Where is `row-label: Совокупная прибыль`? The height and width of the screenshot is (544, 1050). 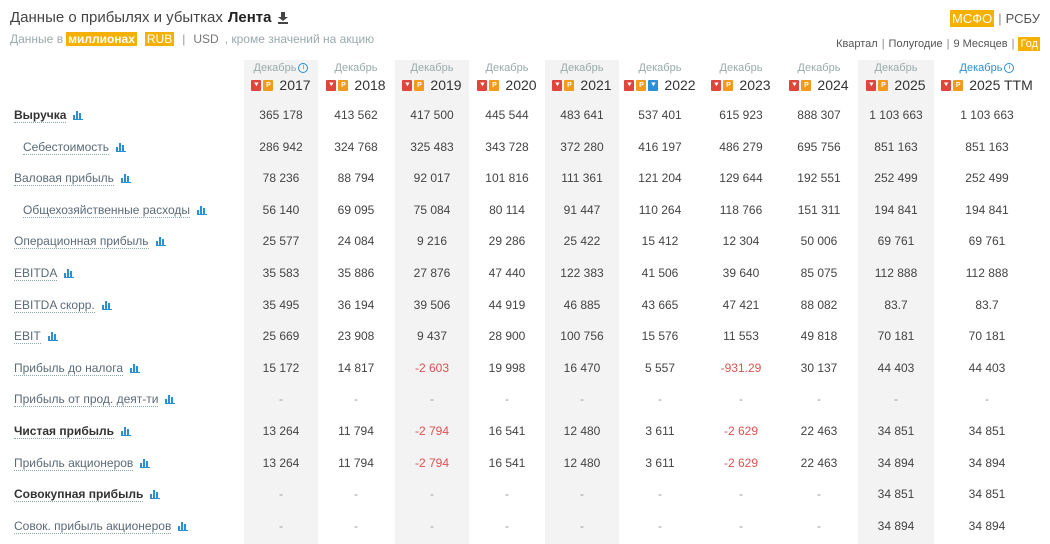 row-label: Совокупная прибыль is located at coordinates (87, 495).